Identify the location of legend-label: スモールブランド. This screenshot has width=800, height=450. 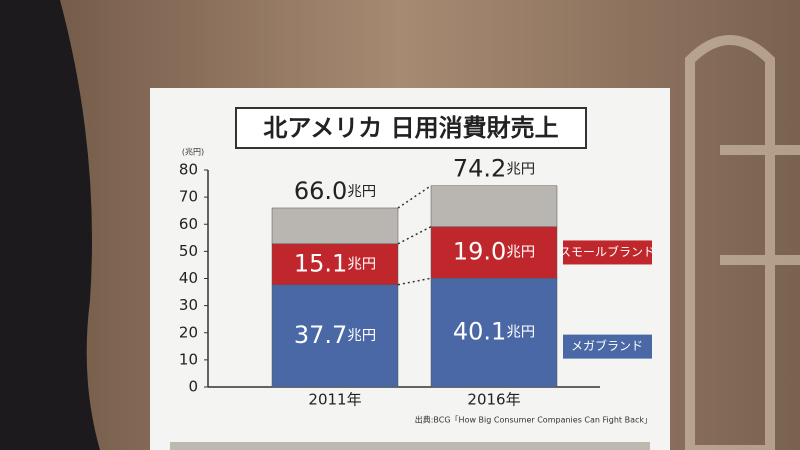
(607, 251).